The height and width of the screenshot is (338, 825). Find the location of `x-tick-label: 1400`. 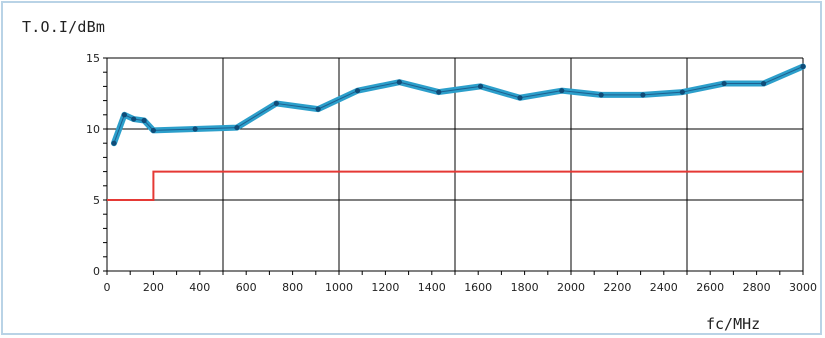

x-tick-label: 1400 is located at coordinates (432, 287).